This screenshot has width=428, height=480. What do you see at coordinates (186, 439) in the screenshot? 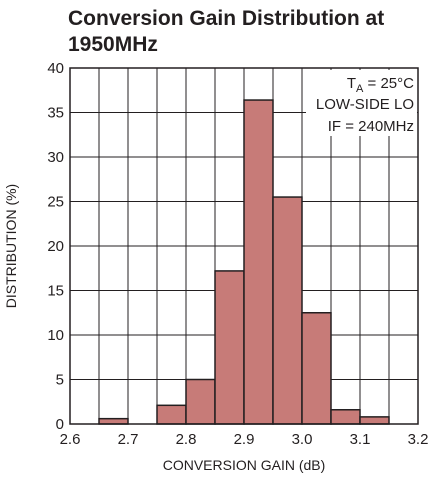
I see `x-tick-label: 2.8` at bounding box center [186, 439].